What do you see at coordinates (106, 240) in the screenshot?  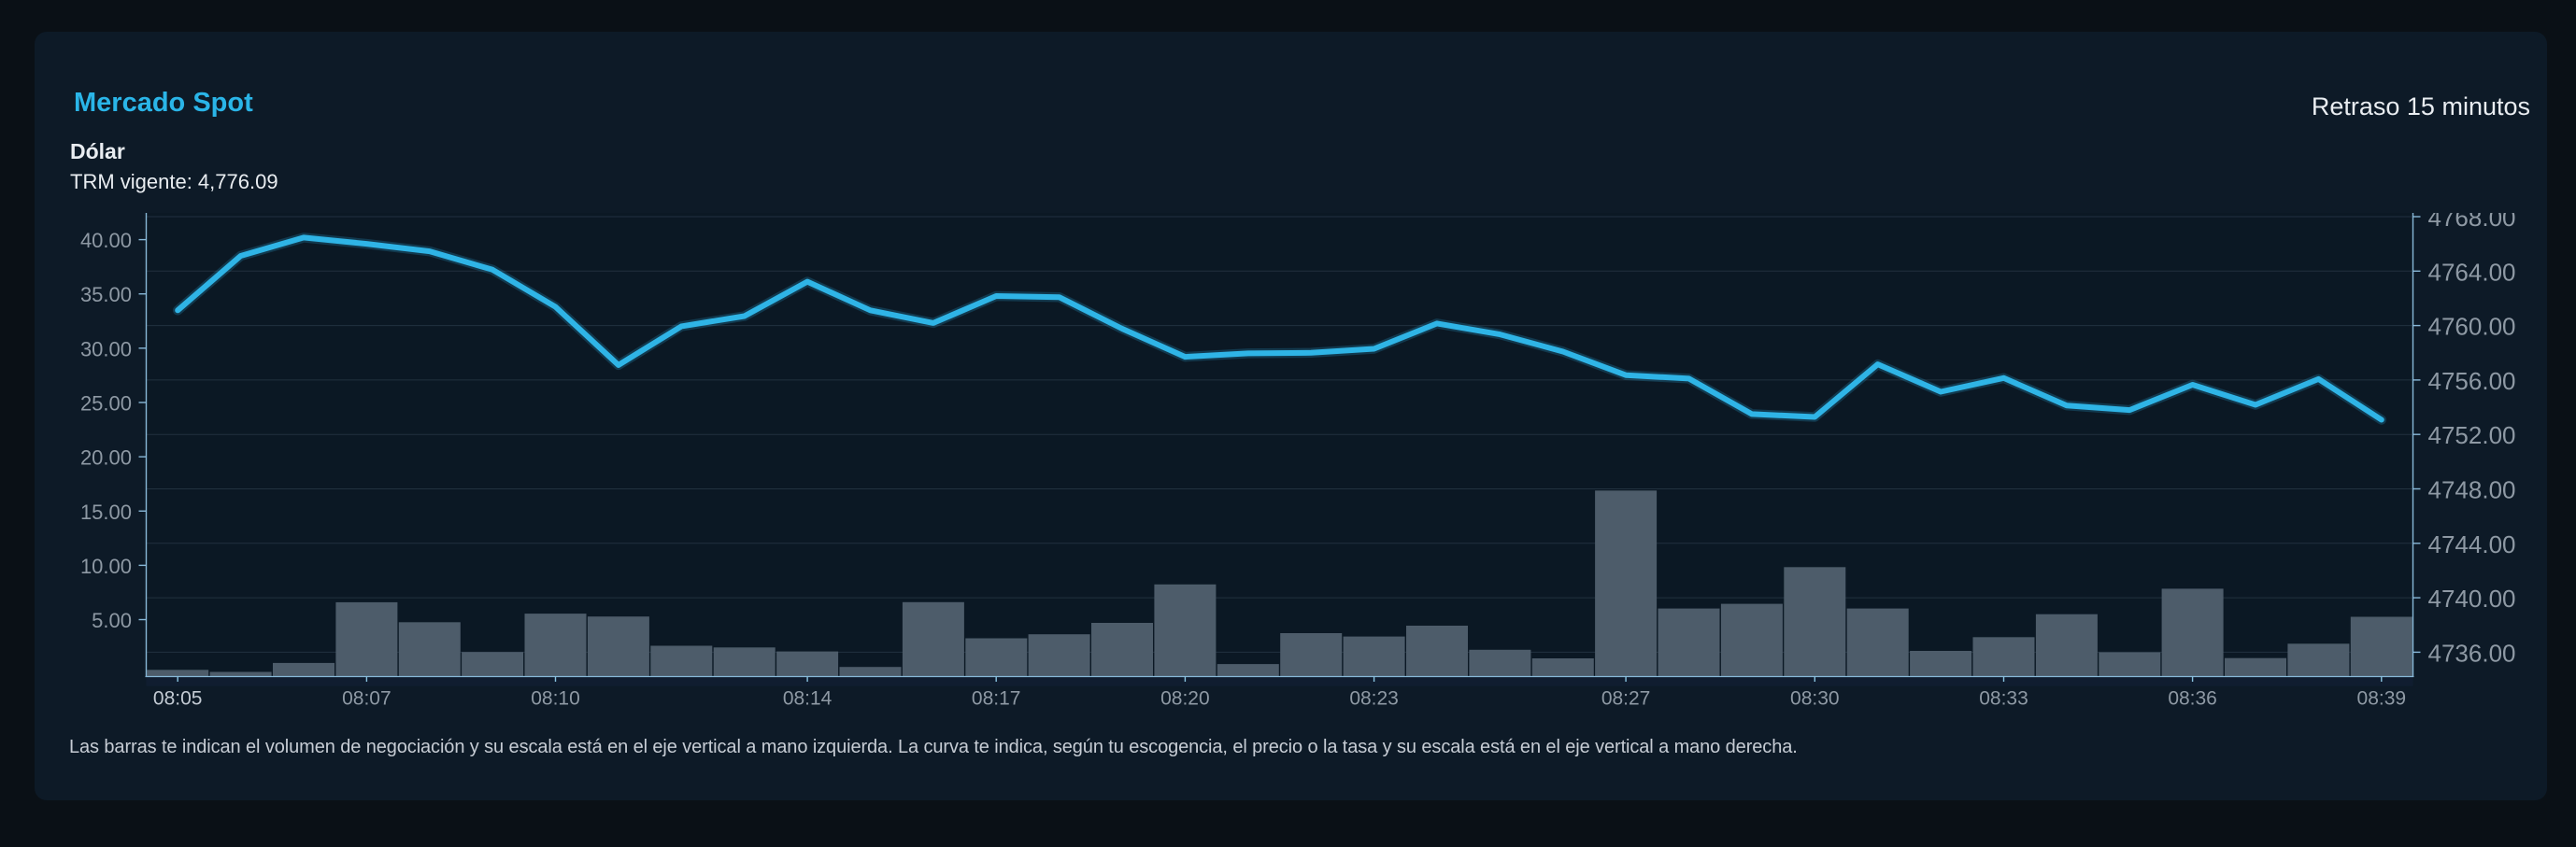 I see `svg-text: 40.00` at bounding box center [106, 240].